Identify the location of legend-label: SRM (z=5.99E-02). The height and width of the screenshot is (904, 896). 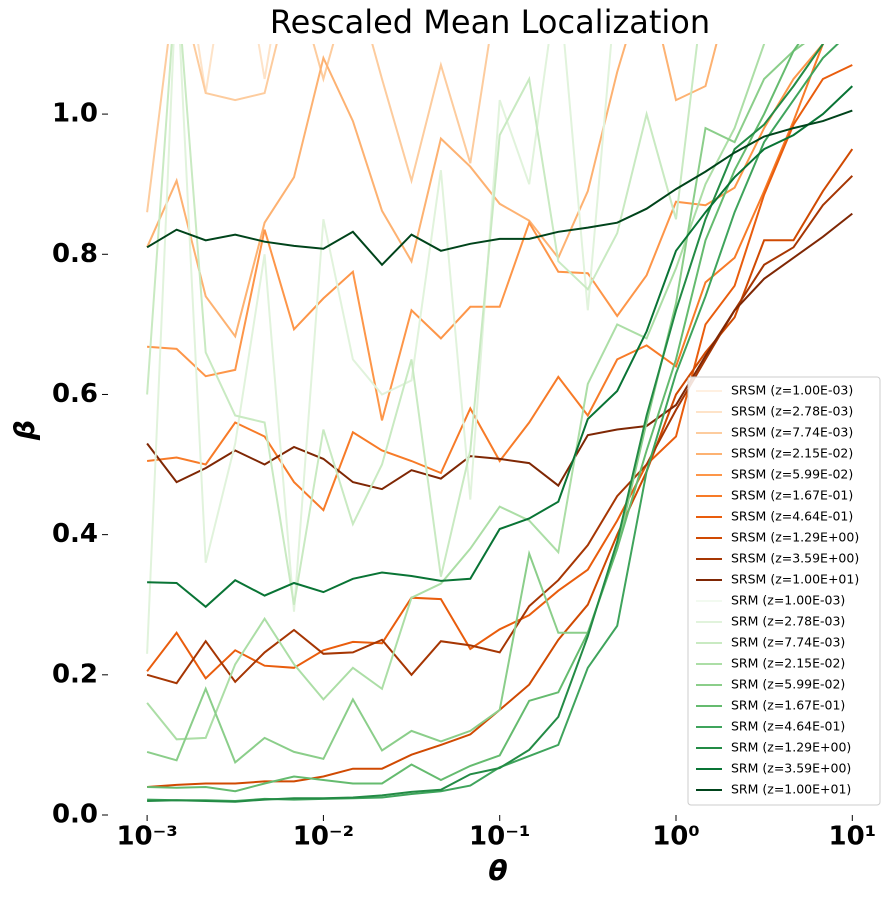
(788, 684).